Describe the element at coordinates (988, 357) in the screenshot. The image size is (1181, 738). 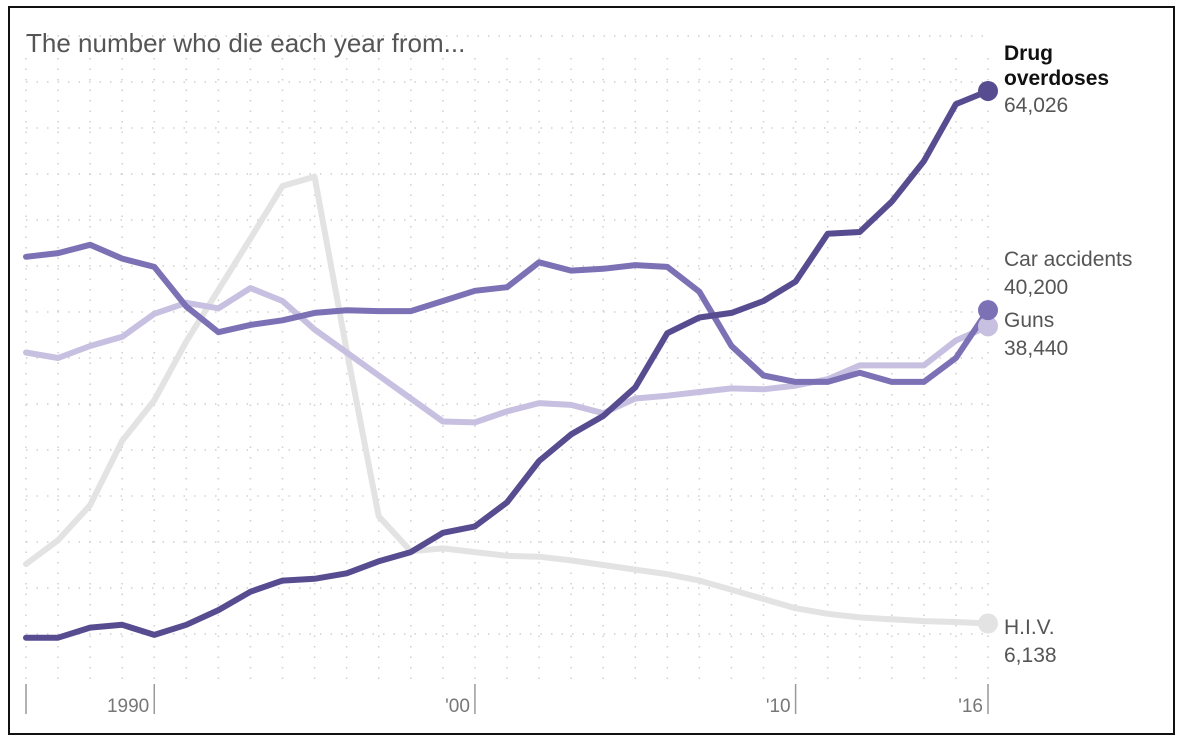
I see `end-markers` at that location.